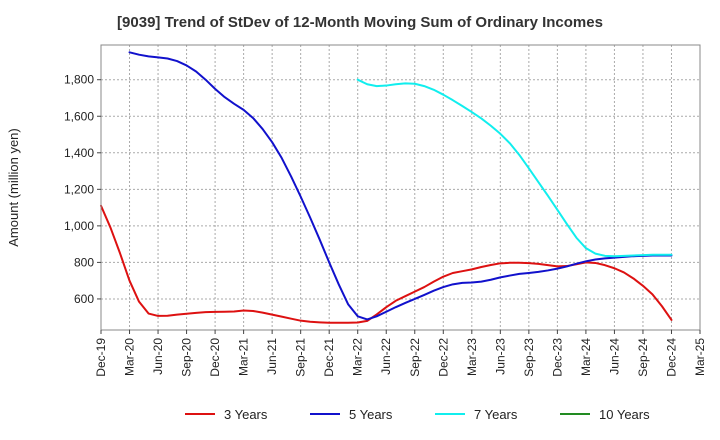  I want to click on x-tick-label: Dec-20, so click(215, 357).